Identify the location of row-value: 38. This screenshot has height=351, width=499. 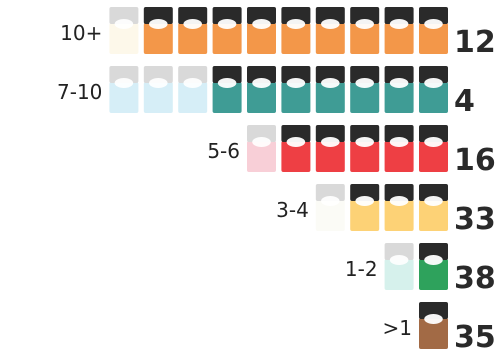
(475, 278).